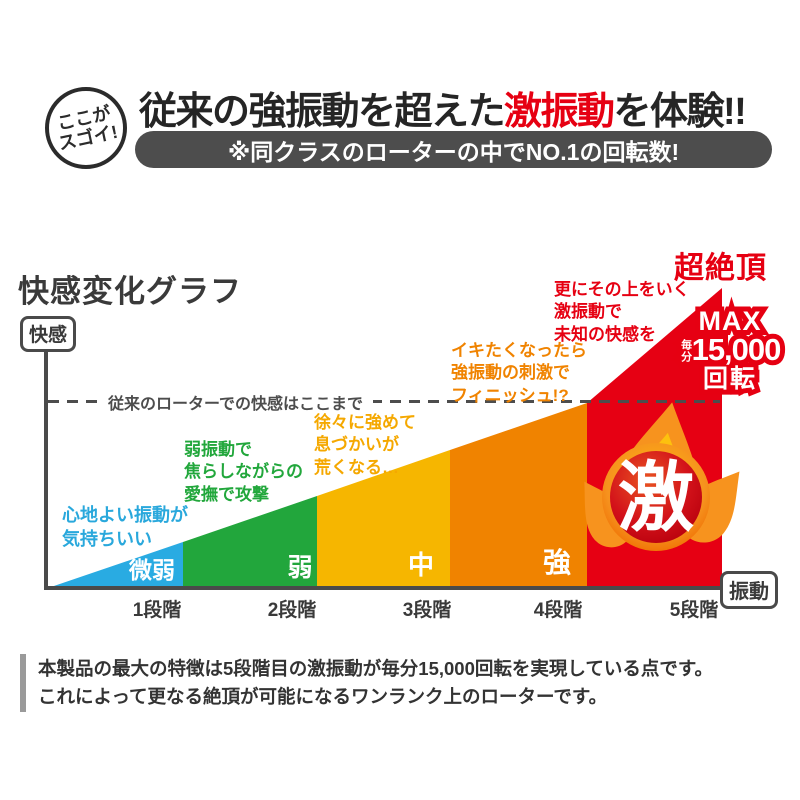 This screenshot has width=800, height=800. Describe the element at coordinates (518, 495) in the screenshot. I see `band-4-area` at that location.